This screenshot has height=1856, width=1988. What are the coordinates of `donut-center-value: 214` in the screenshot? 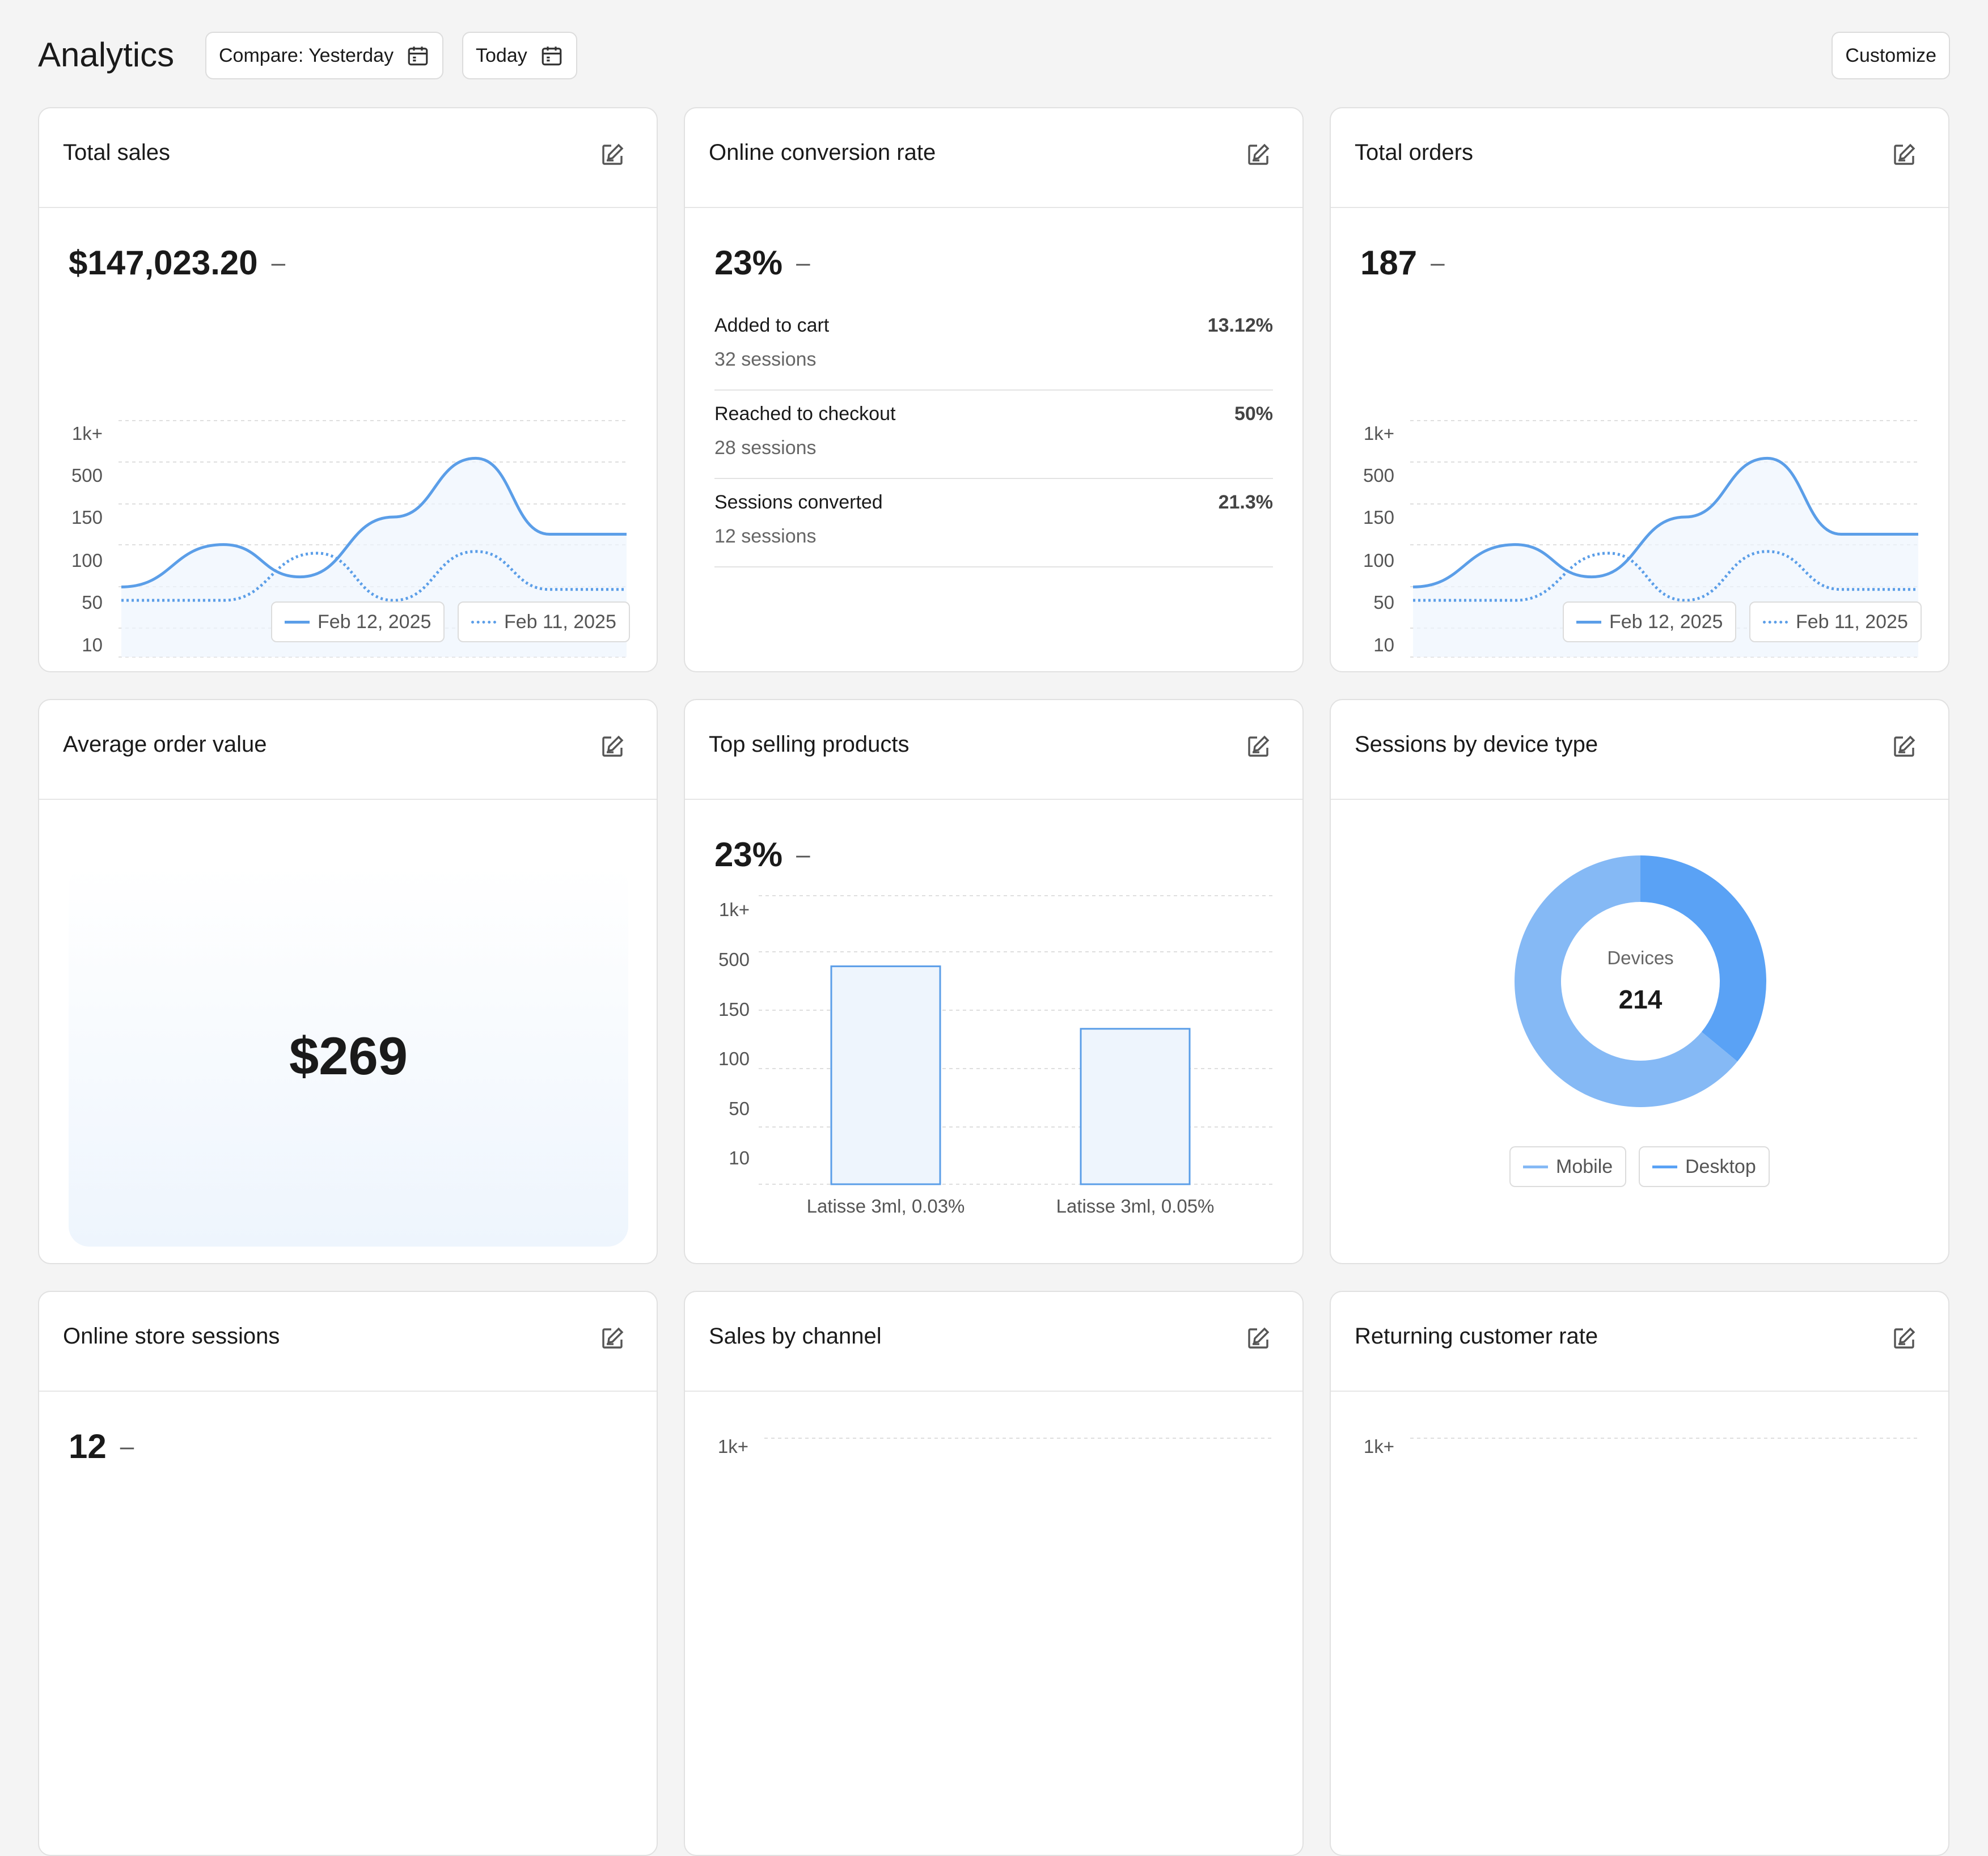 It's located at (1641, 999).